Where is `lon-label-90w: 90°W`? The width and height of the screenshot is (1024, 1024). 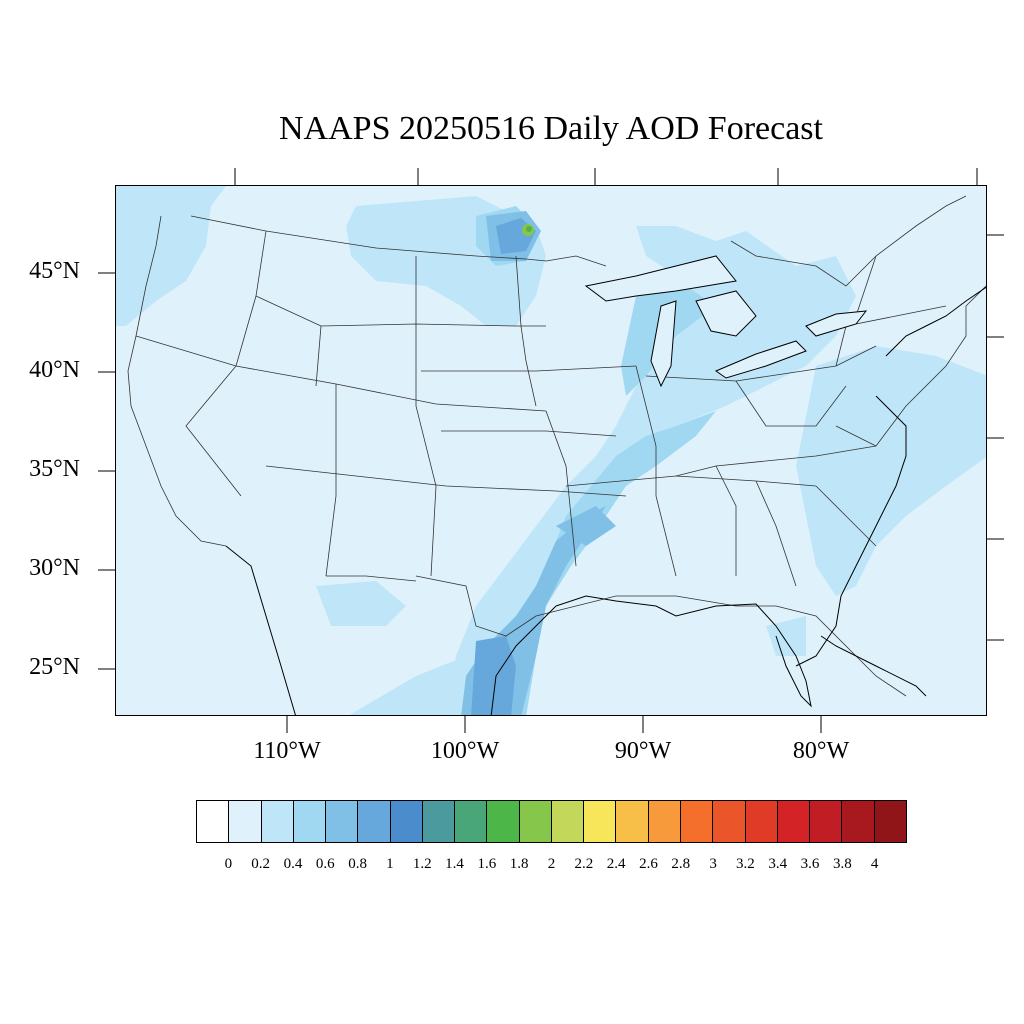 lon-label-90w: 90°W is located at coordinates (643, 751).